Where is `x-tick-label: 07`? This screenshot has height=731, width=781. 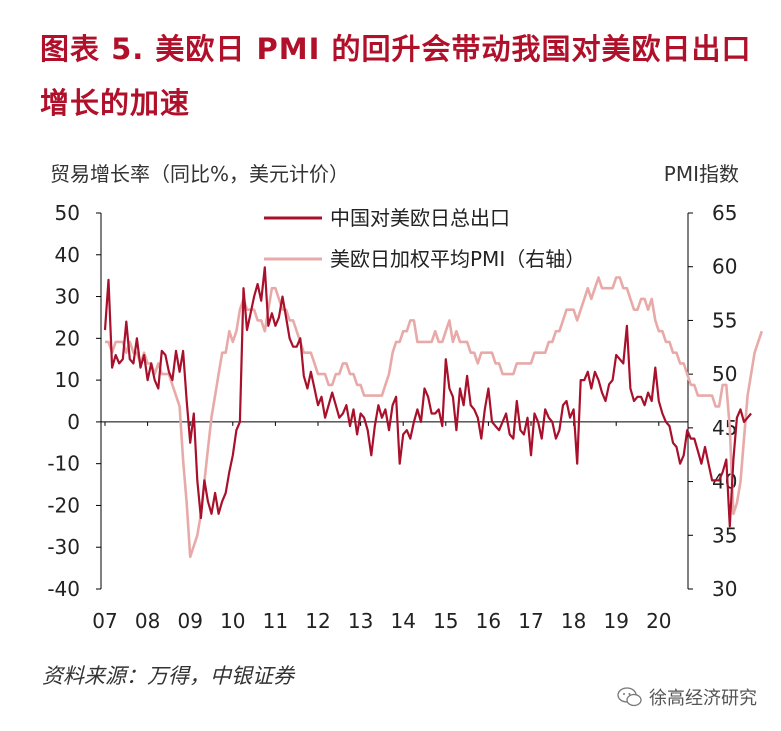
x-tick-label: 07 is located at coordinates (104, 621).